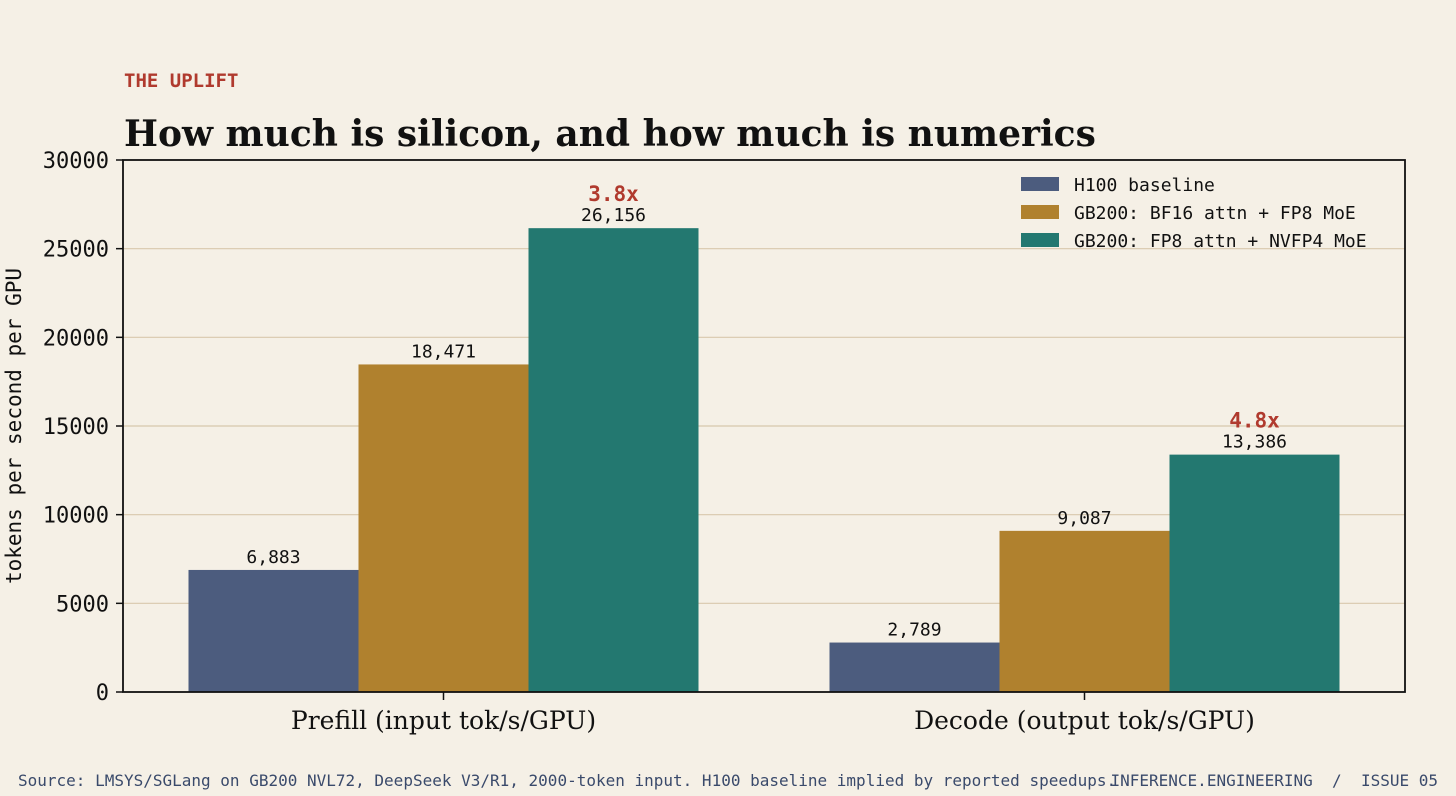  Describe the element at coordinates (443, 351) in the screenshot. I see `bar-value-label: 18,471` at that location.